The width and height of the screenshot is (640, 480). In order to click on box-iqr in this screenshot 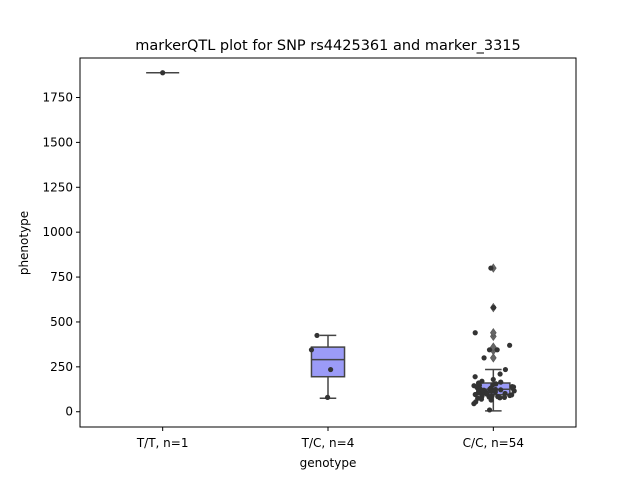, I will do `click(328, 362)`.